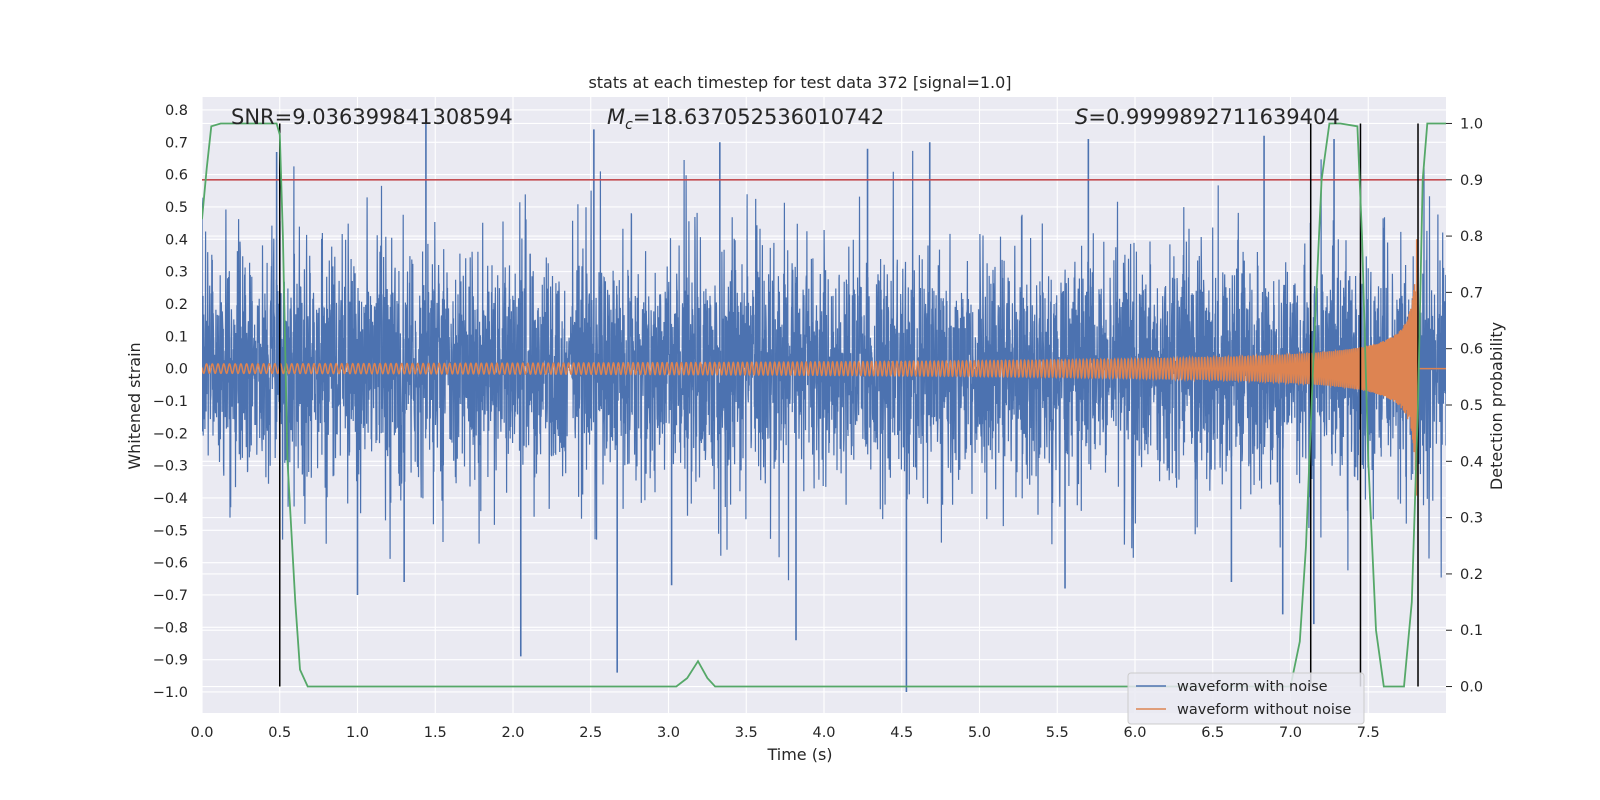 This screenshot has width=1600, height=800. What do you see at coordinates (357, 733) in the screenshot?
I see `x-tick-label: 1.0` at bounding box center [357, 733].